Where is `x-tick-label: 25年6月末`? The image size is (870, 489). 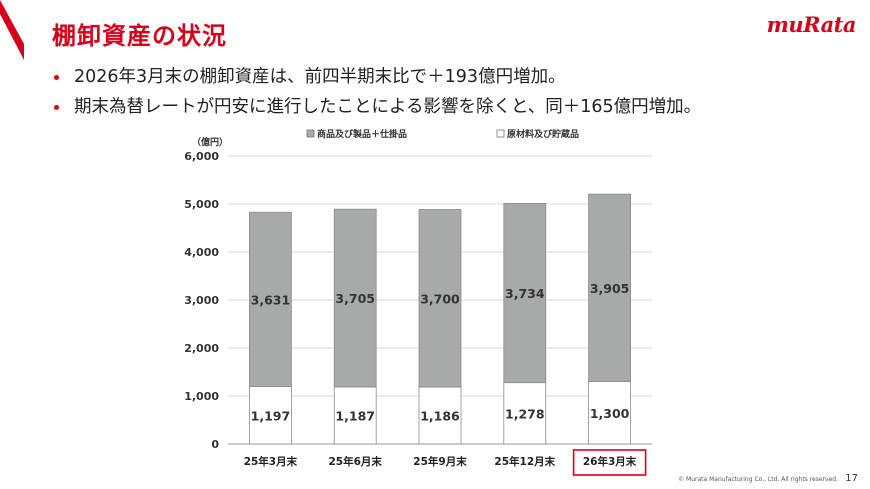 x-tick-label: 25年6月末 is located at coordinates (355, 461).